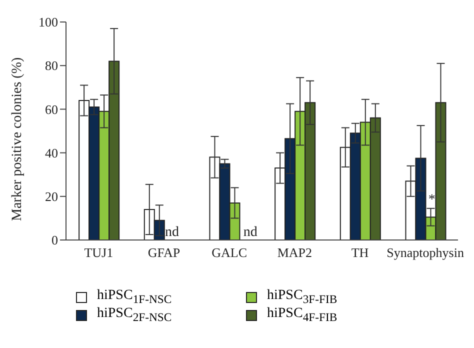 The image size is (474, 348). What do you see at coordinates (134, 297) in the screenshot?
I see `legend-label: hiPSC$_{1F-NSC}$` at bounding box center [134, 297].